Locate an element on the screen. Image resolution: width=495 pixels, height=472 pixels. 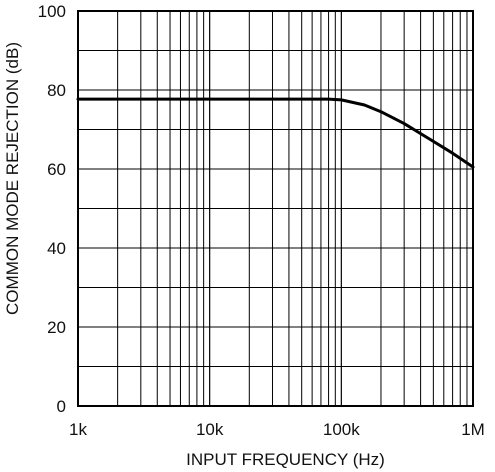
y-tick-label: 20 is located at coordinates (56, 327).